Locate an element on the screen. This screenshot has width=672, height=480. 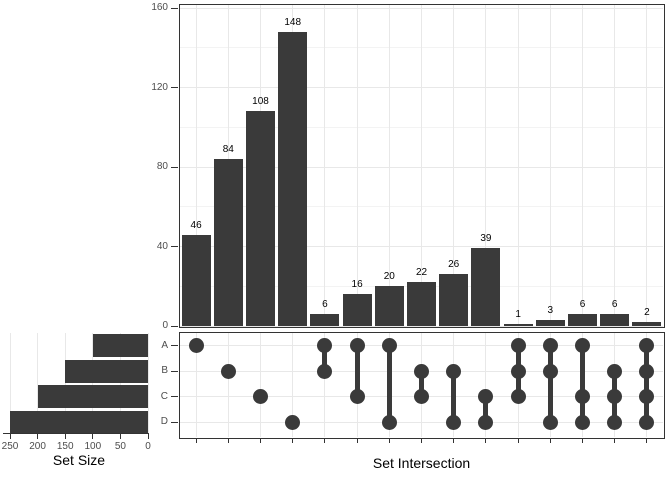
set-size-axis-title: Set Size is located at coordinates (79, 460).